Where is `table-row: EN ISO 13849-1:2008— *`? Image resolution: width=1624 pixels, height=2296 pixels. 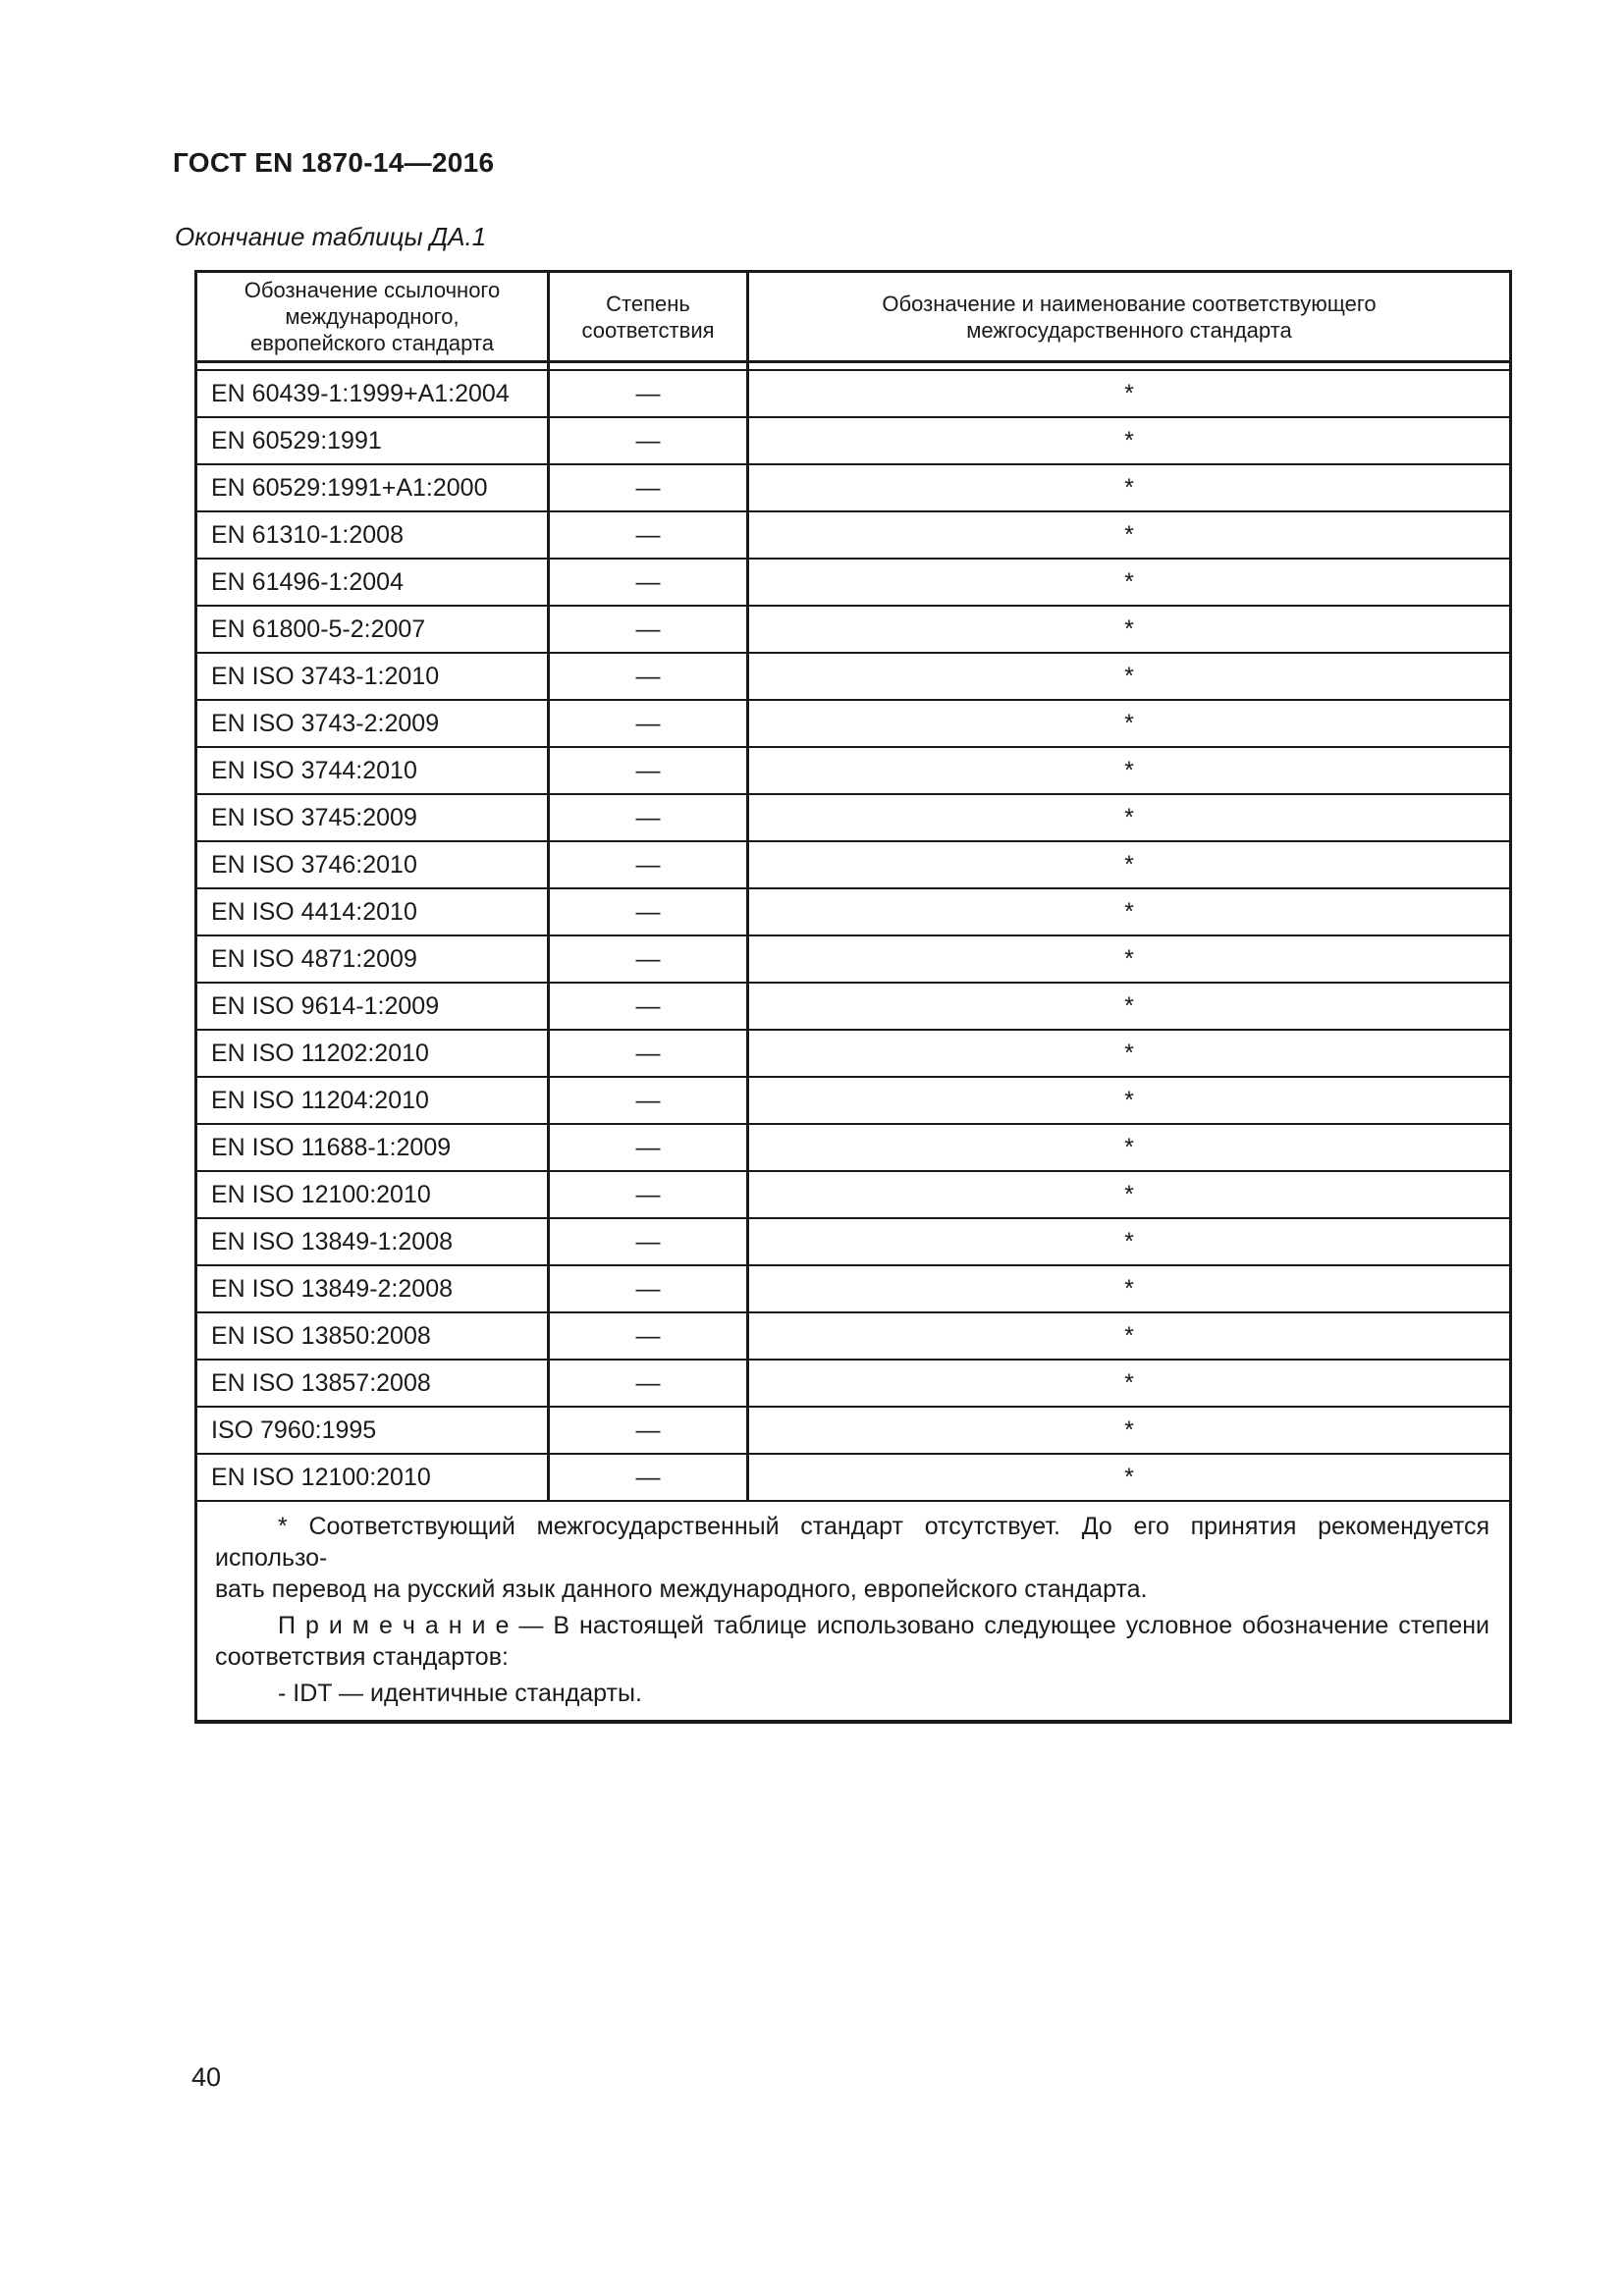 table-row: EN ISO 13849-1:2008— * is located at coordinates (853, 1241).